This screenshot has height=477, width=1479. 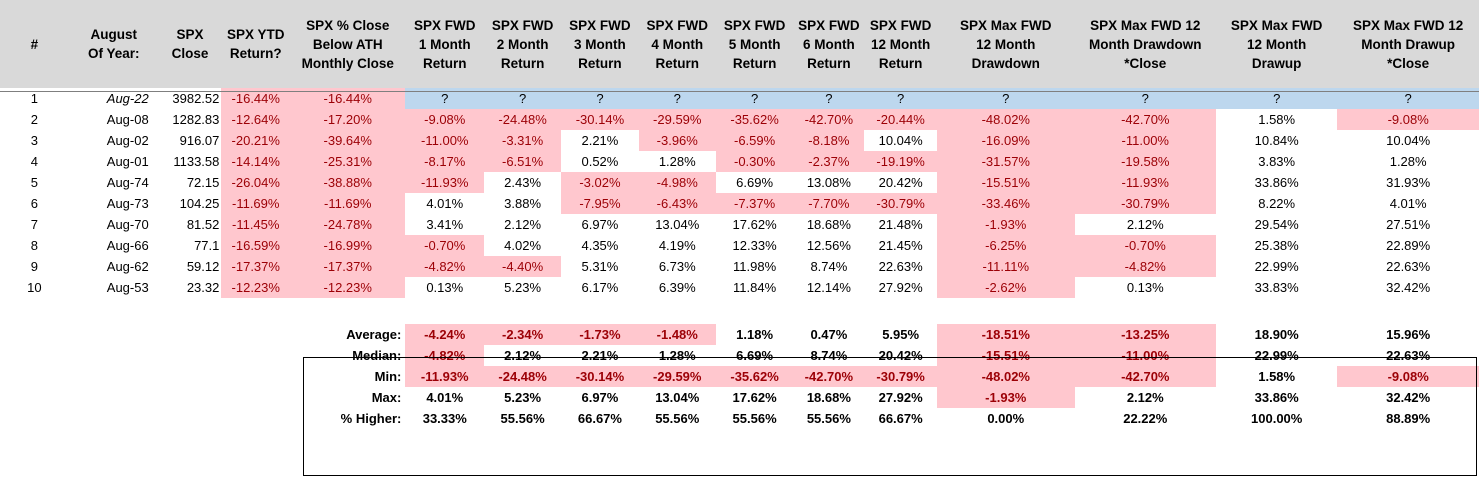 I want to click on date-cell: Aug-74, so click(x=127, y=182).